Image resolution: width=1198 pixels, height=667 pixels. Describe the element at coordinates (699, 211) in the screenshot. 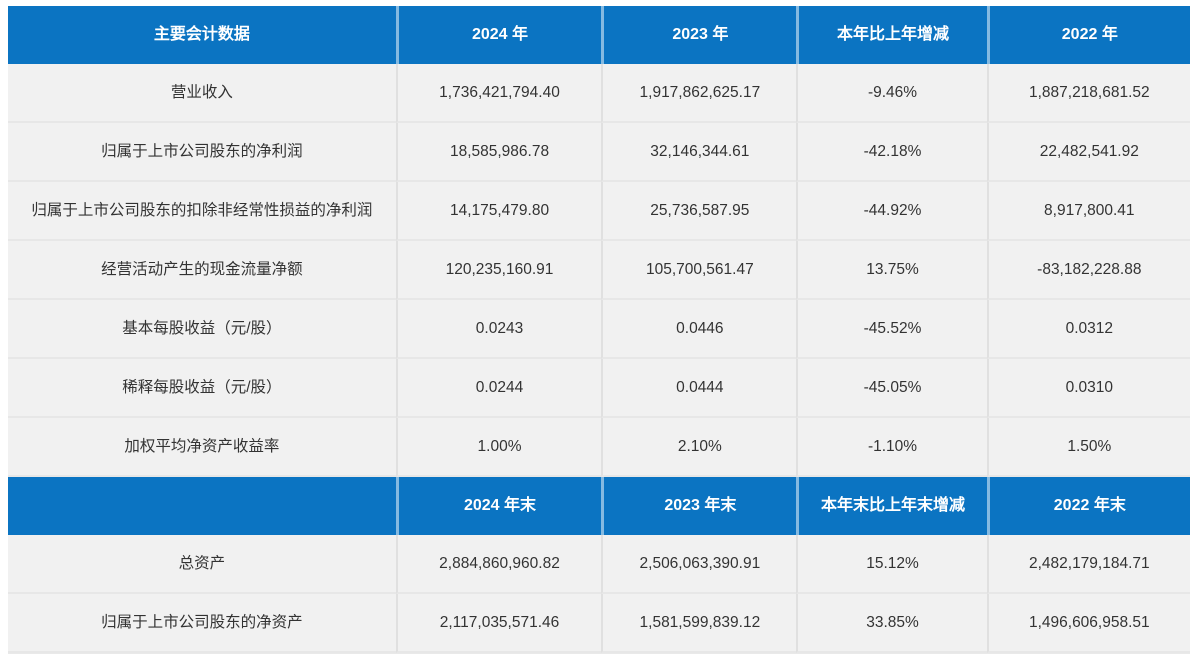

I see `cell-2023: 25,736,587.95` at that location.